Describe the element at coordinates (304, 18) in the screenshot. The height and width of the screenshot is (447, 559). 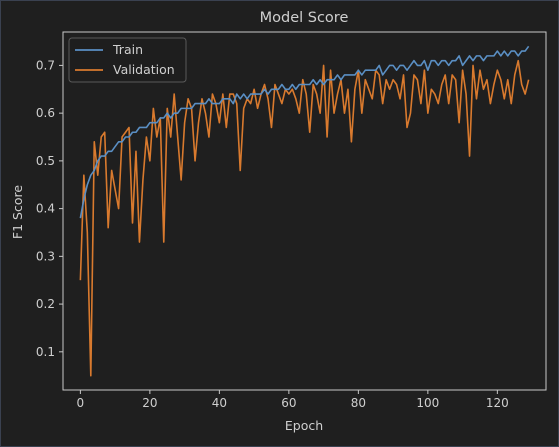
I see `chart-title: Model Score` at that location.